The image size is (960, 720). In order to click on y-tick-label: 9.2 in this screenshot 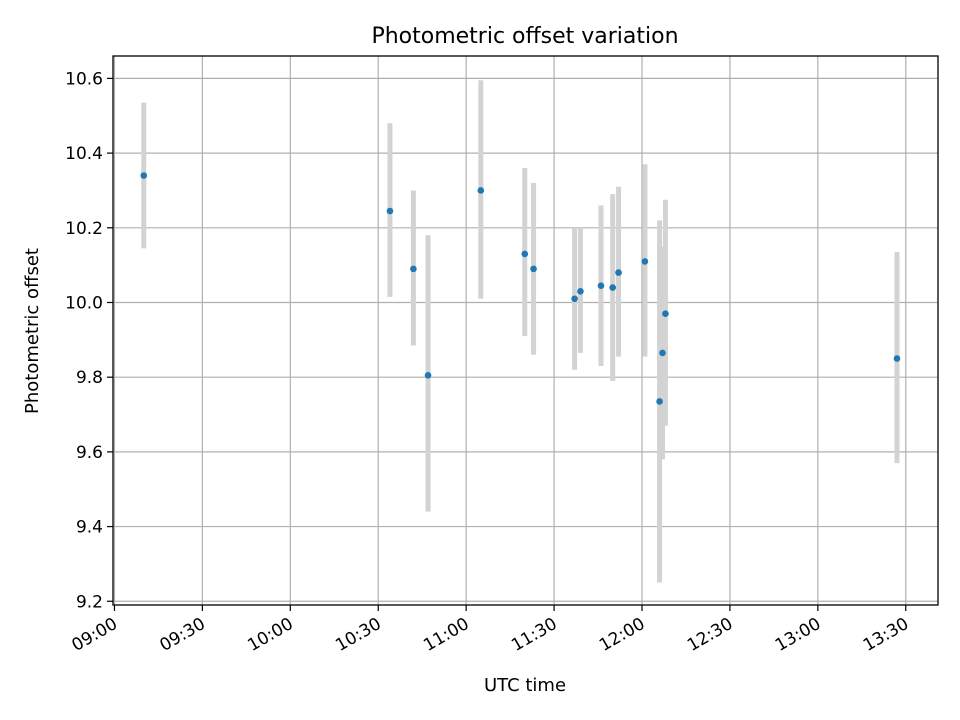, I will do `click(89, 602)`.